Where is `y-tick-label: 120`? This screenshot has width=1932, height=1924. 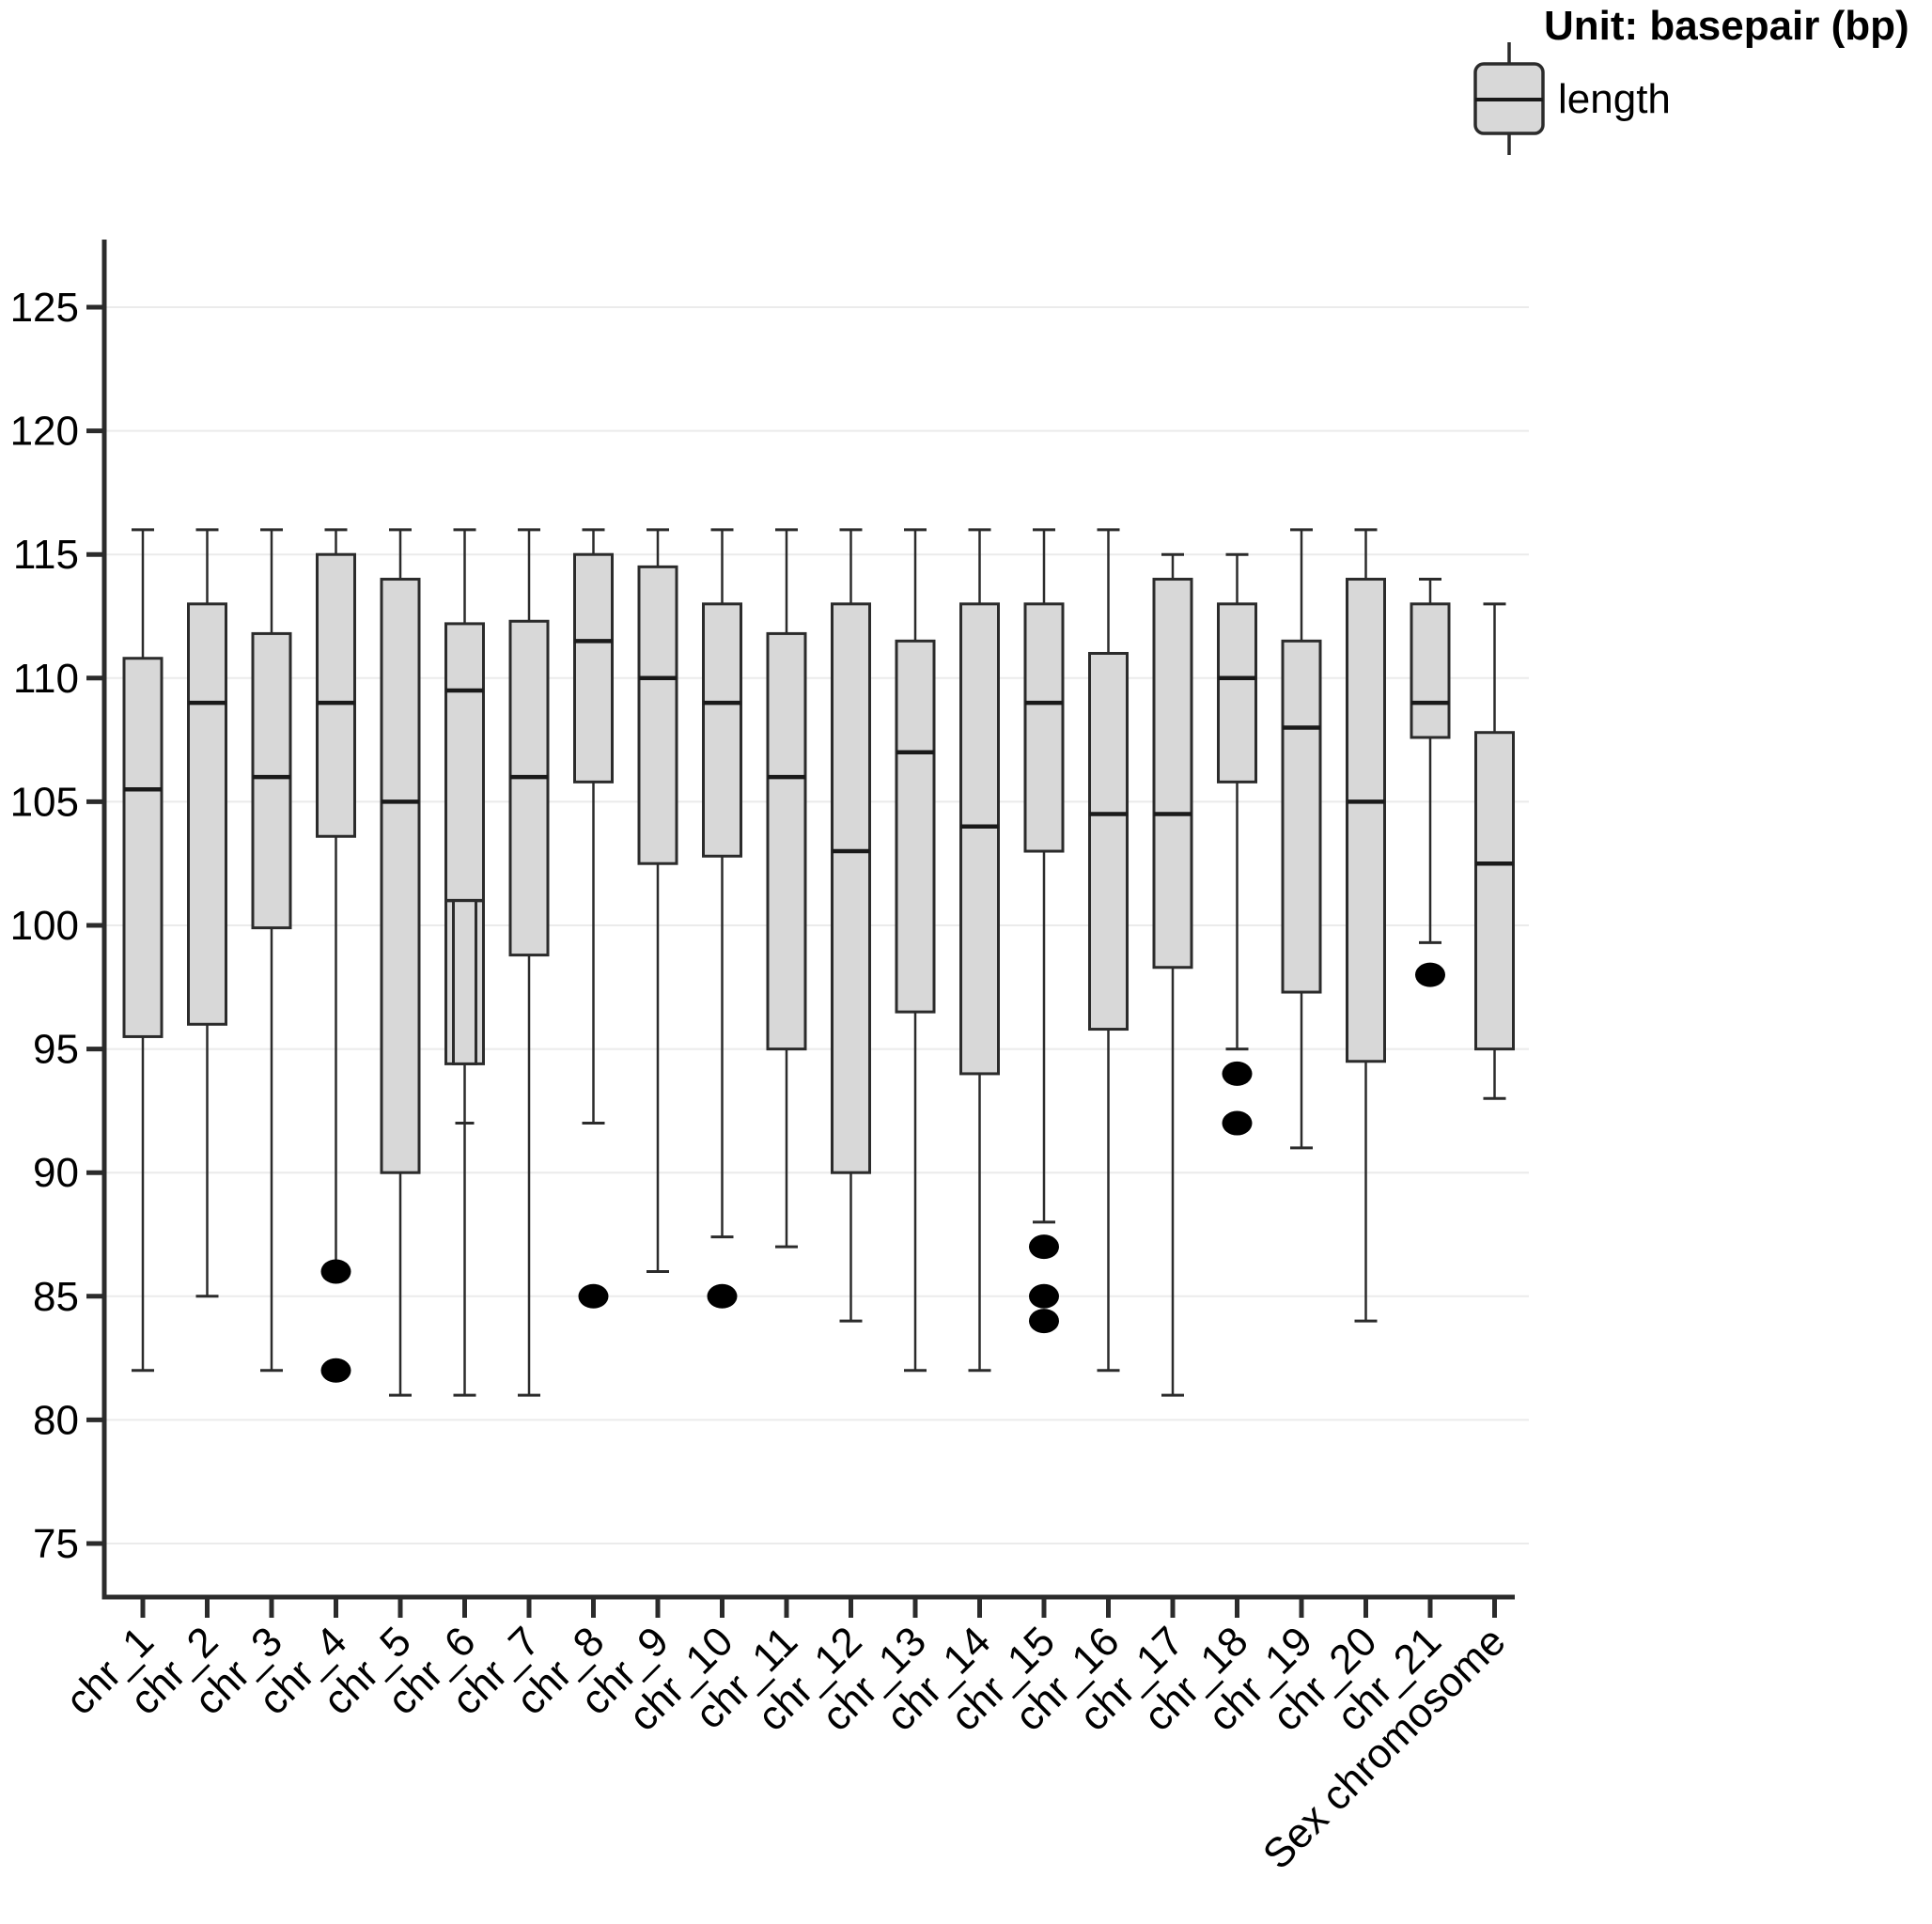
y-tick-label: 120 is located at coordinates (44, 432).